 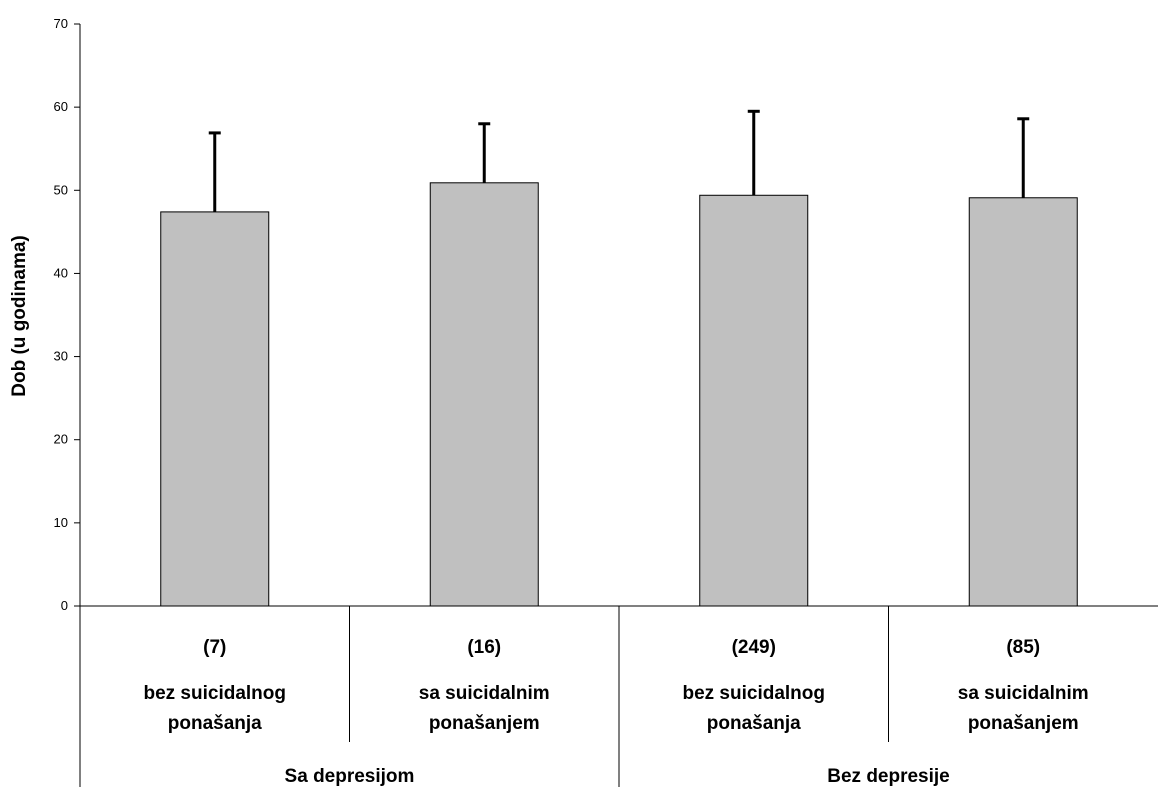 I want to click on y-tick-label-2: 20, so click(x=61, y=439).